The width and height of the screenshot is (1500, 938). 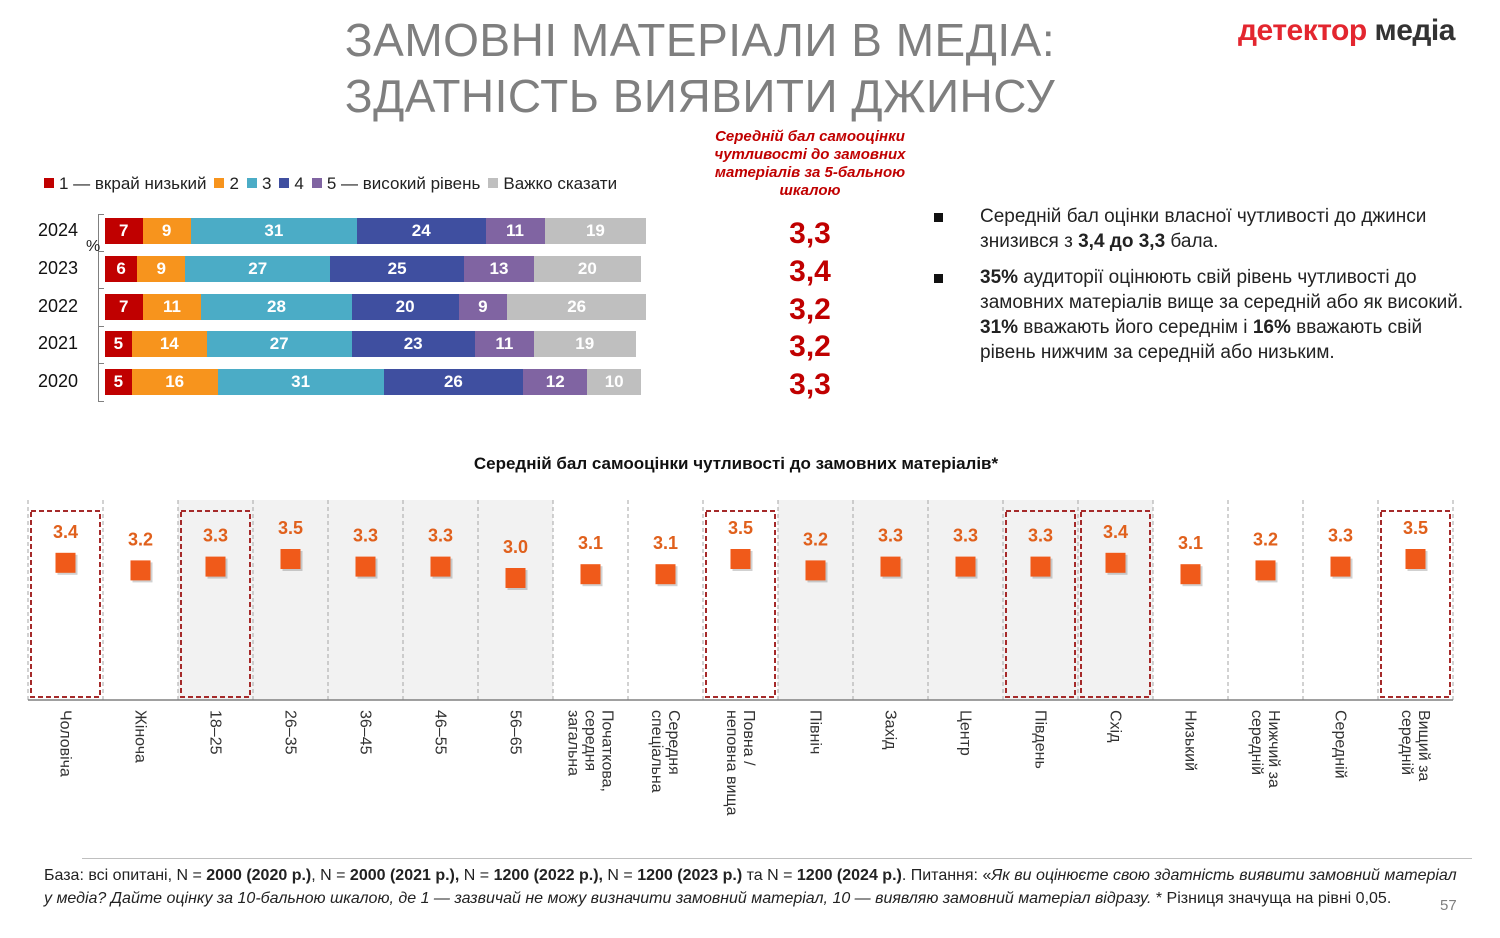 I want to click on category-label-line: Нижчий за, so click(x=1273, y=749).